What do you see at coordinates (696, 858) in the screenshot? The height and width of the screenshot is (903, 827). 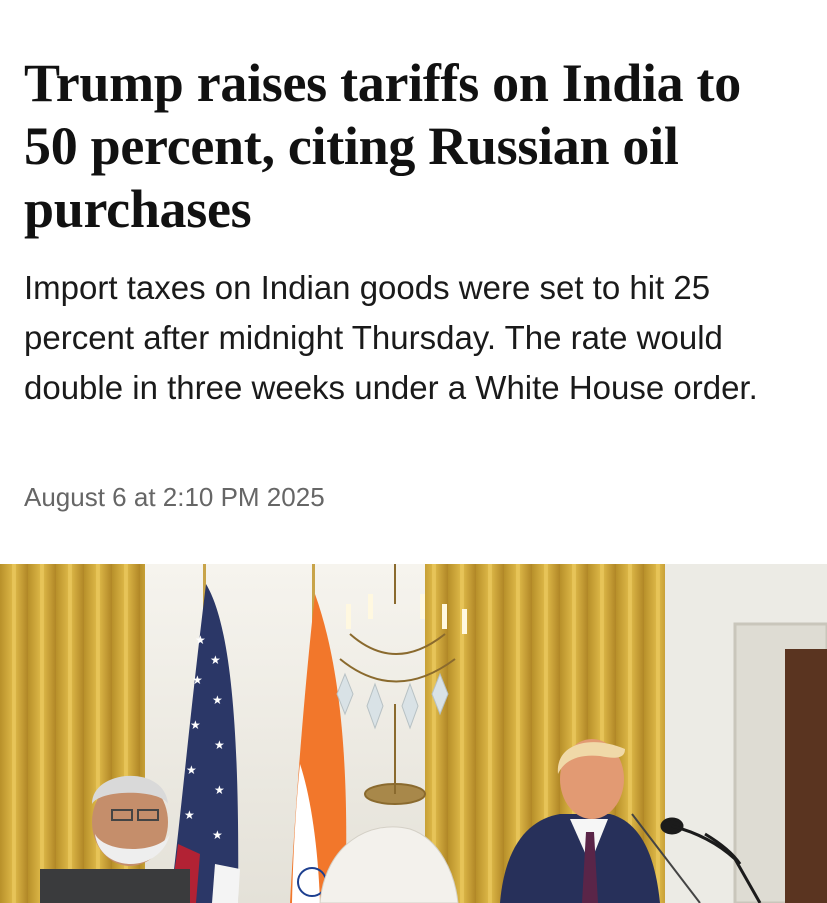 I see `microphone-icon` at bounding box center [696, 858].